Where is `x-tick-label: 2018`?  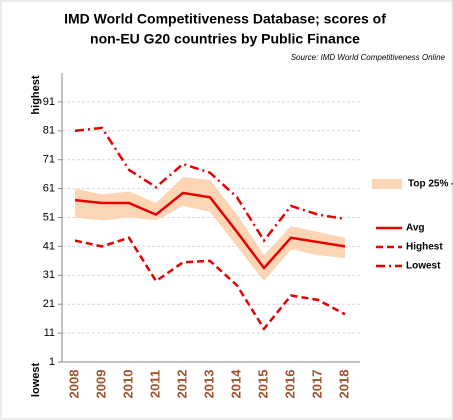 x-tick-label: 2018 is located at coordinates (343, 384).